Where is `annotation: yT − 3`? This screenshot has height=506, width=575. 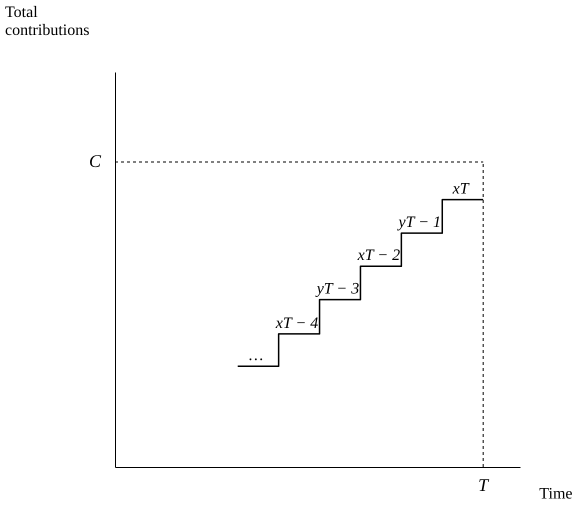 annotation: yT − 3 is located at coordinates (337, 289).